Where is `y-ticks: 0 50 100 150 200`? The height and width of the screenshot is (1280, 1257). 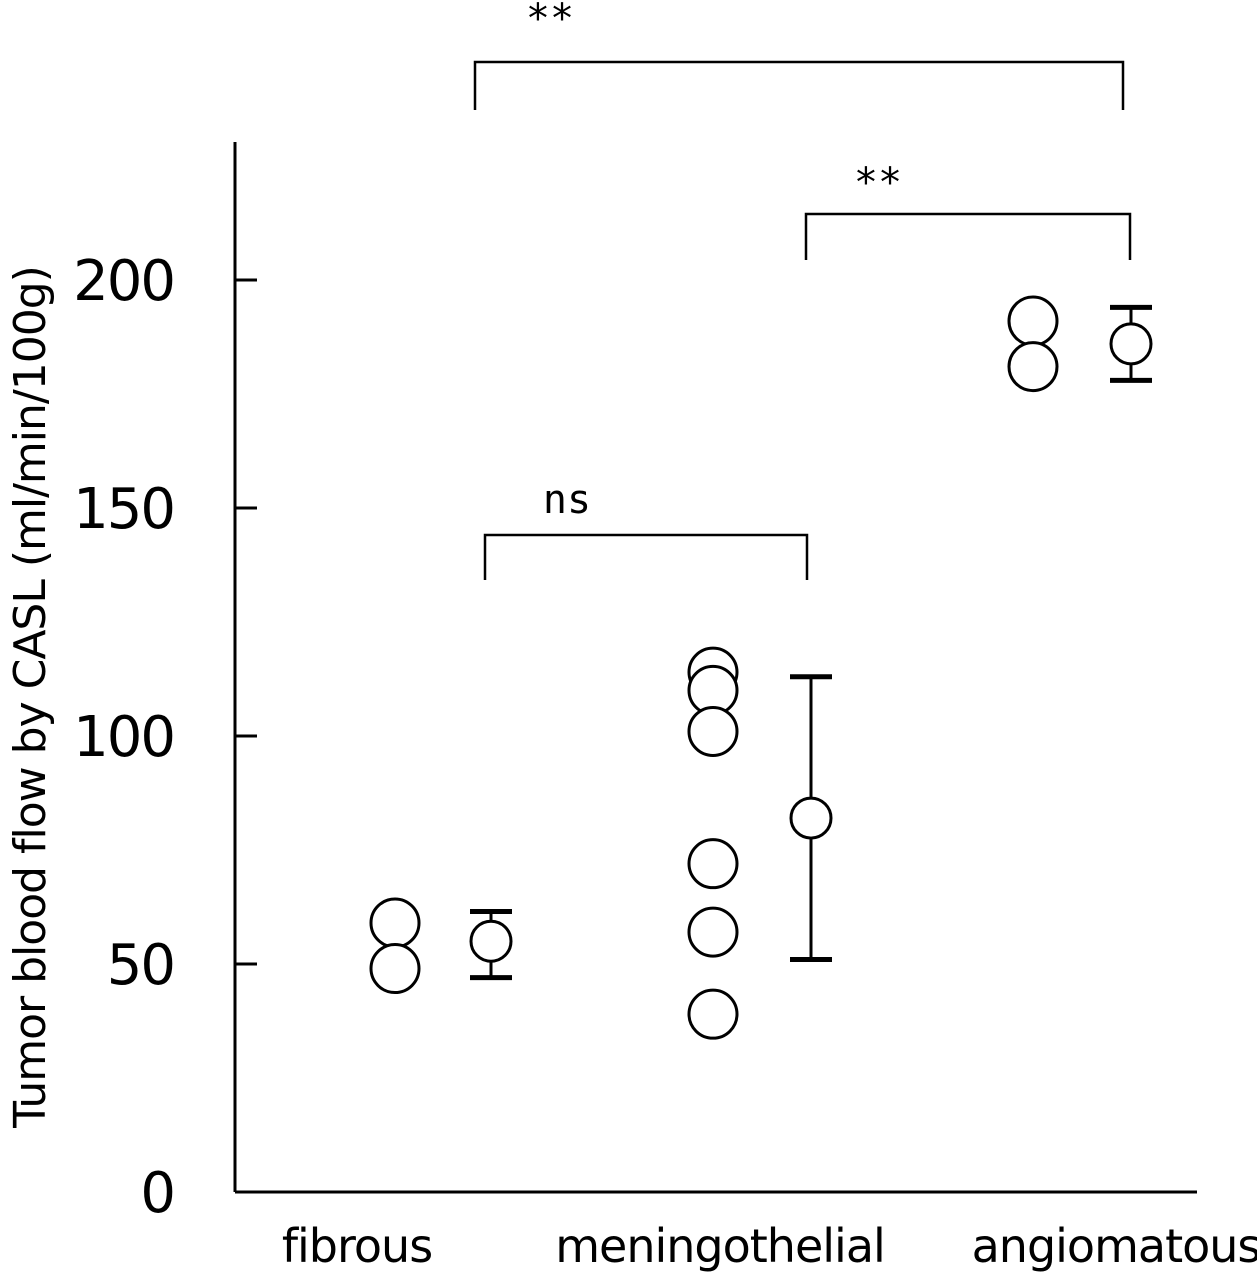 y-ticks: 0 50 100 150 200 is located at coordinates (165, 737).